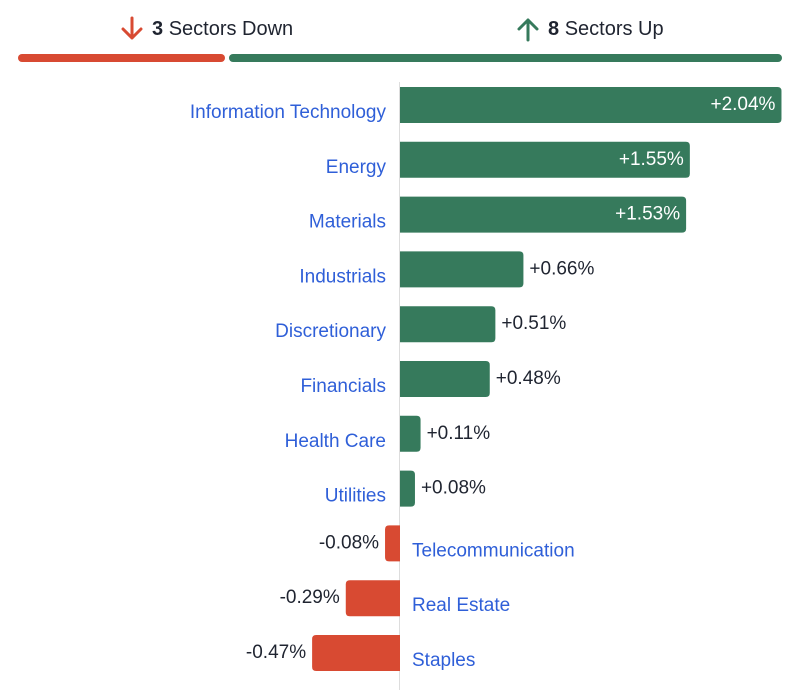 This screenshot has width=800, height=693. I want to click on category-label: Materials, so click(347, 222).